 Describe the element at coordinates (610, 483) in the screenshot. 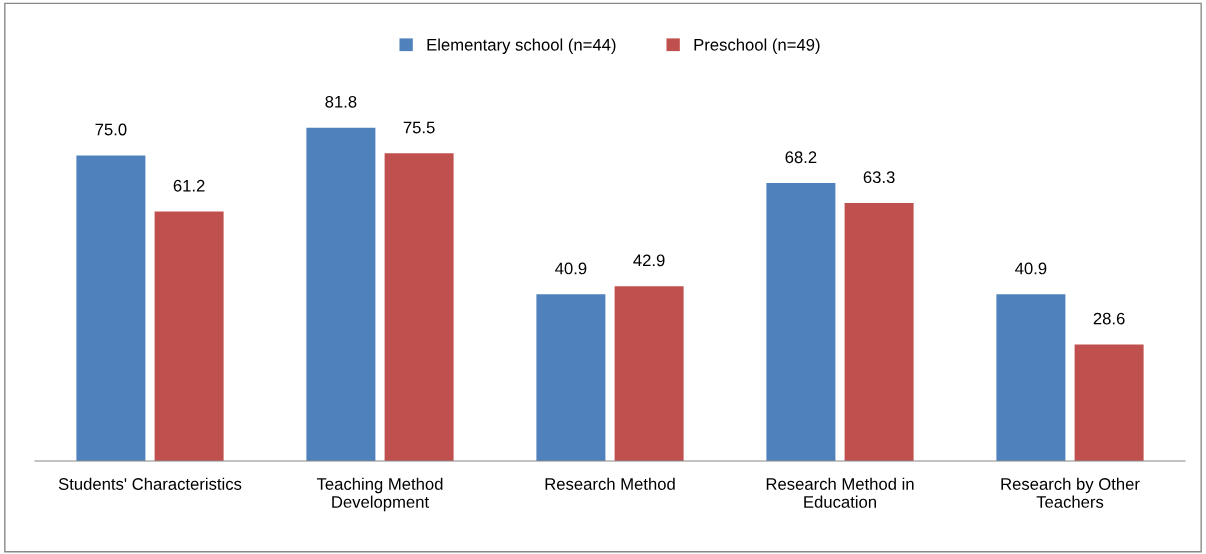

I see `x-tick-label: Research Method` at that location.